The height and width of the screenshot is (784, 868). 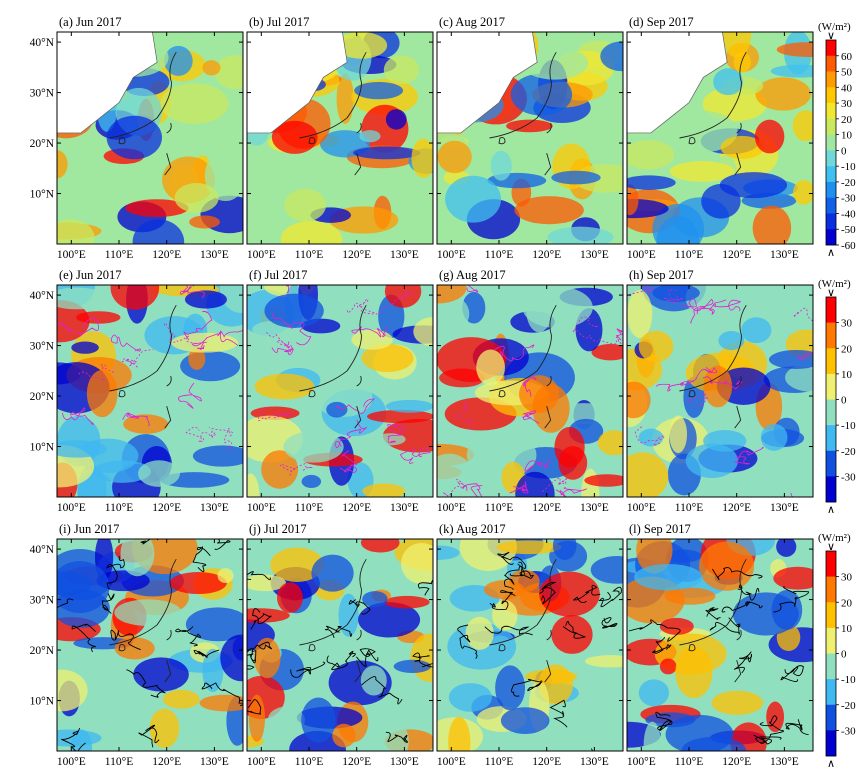 I want to click on lon-tick-label: 120°E, so click(x=736, y=255).